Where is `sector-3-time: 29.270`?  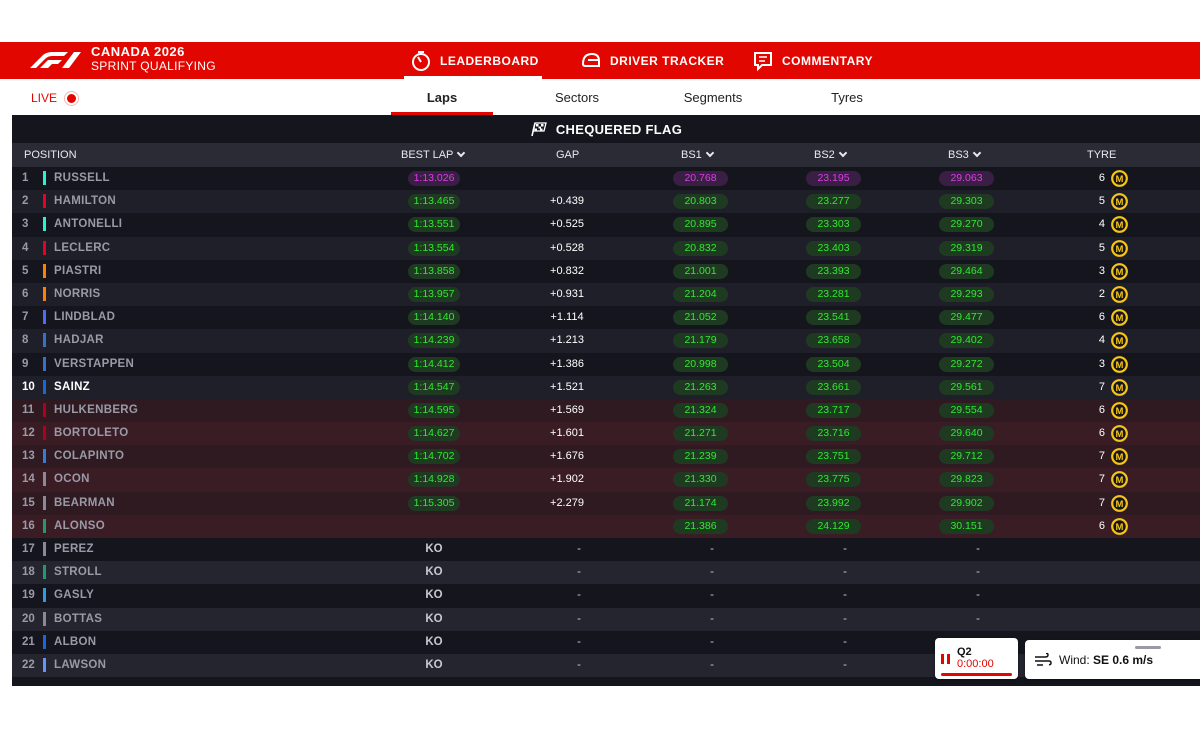
sector-3-time: 29.270 is located at coordinates (966, 225).